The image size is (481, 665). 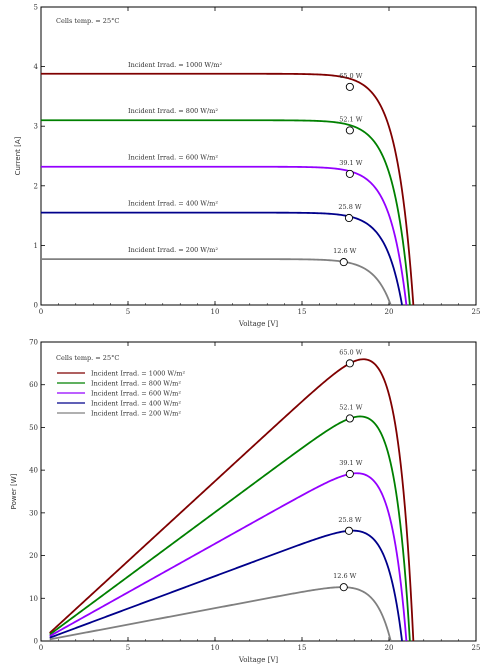 I want to click on y-tick-label: 70, so click(x=33, y=343).